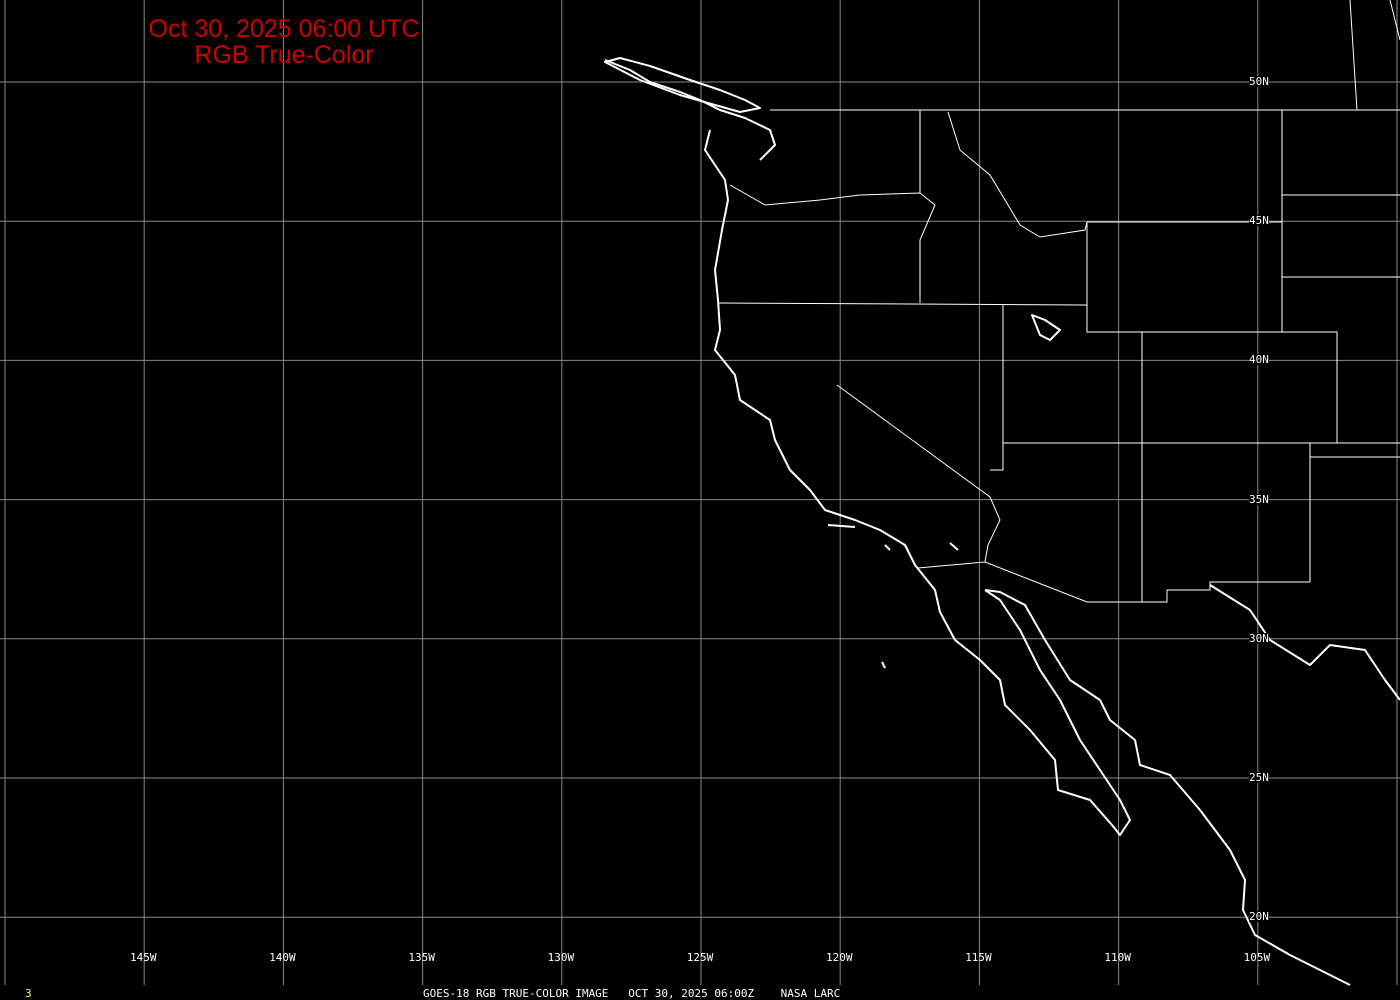 The height and width of the screenshot is (1000, 1400). Describe the element at coordinates (997, 388) in the screenshot. I see `nv-ut-border` at that location.